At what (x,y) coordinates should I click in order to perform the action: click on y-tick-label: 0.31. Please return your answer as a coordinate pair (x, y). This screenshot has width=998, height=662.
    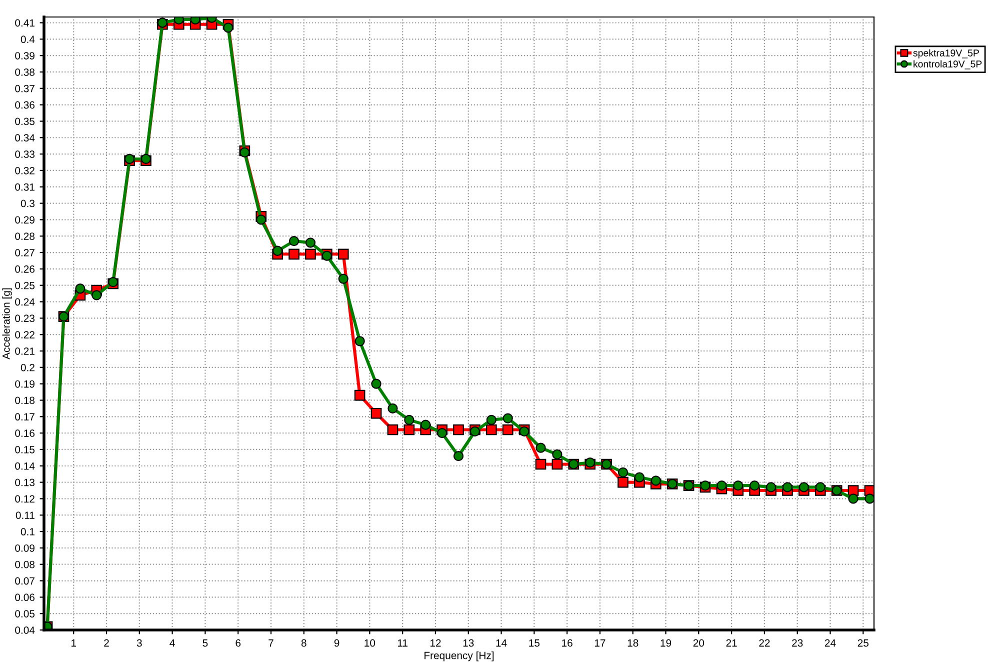
    Looking at the image, I should click on (24, 187).